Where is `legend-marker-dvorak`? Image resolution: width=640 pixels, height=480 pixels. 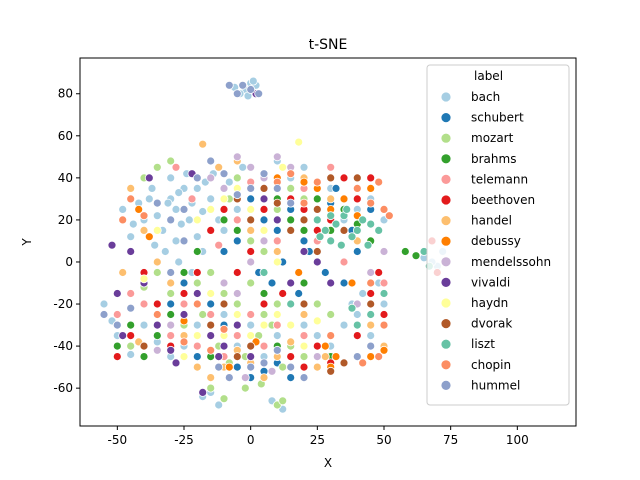
legend-marker-dvorak is located at coordinates (446, 324).